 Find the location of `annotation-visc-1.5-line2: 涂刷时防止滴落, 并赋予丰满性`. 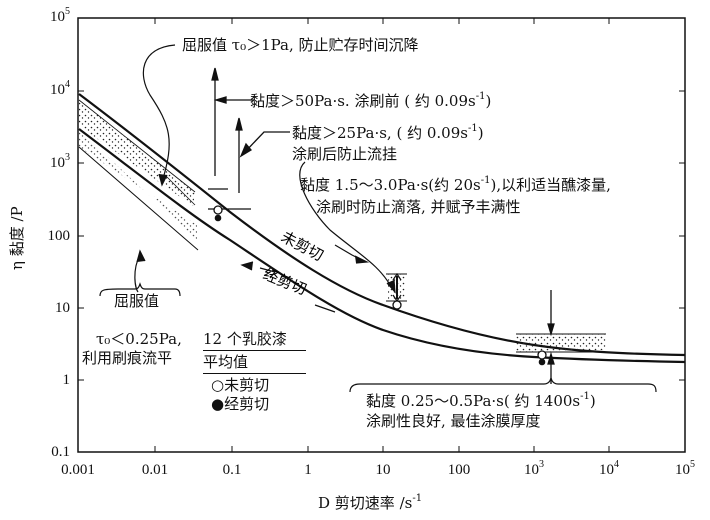

annotation-visc-1.5-line2: 涂刷时防止滴落, 并赋予丰满性 is located at coordinates (418, 207).